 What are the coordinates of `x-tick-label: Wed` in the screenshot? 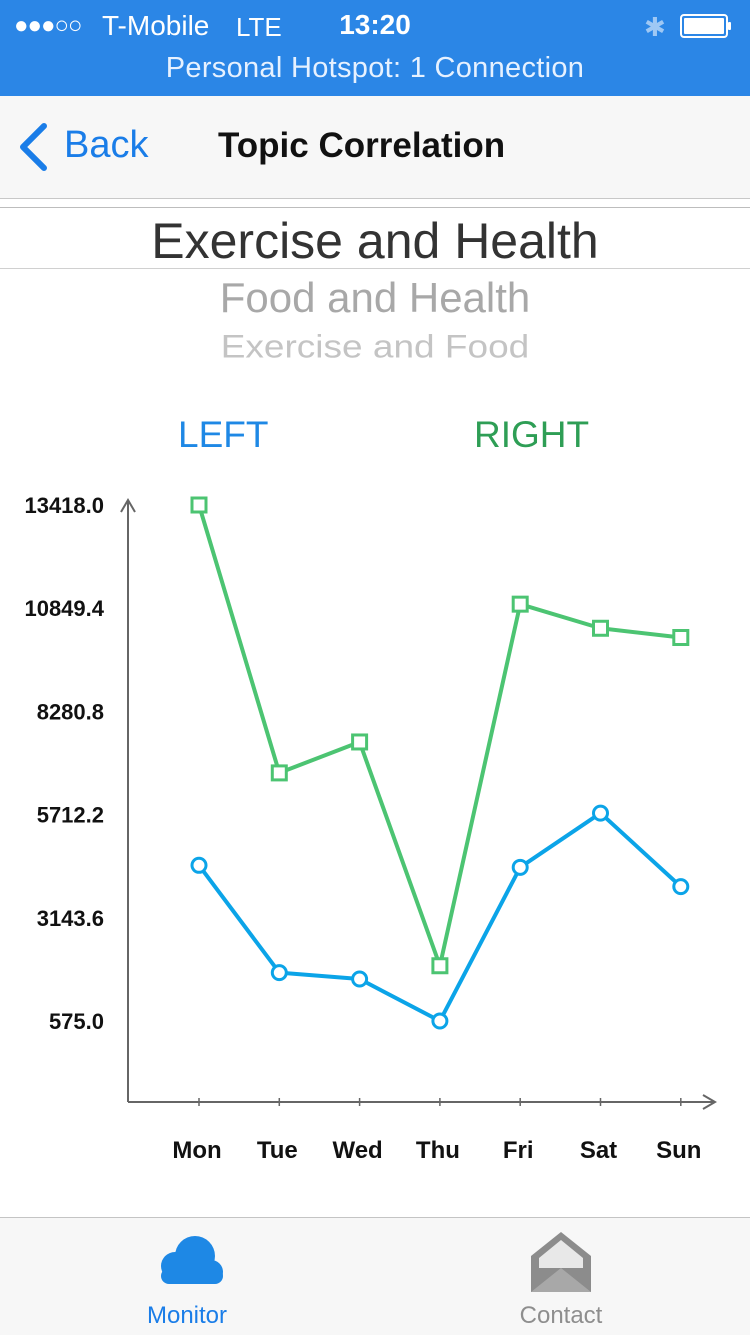 It's located at (357, 1150).